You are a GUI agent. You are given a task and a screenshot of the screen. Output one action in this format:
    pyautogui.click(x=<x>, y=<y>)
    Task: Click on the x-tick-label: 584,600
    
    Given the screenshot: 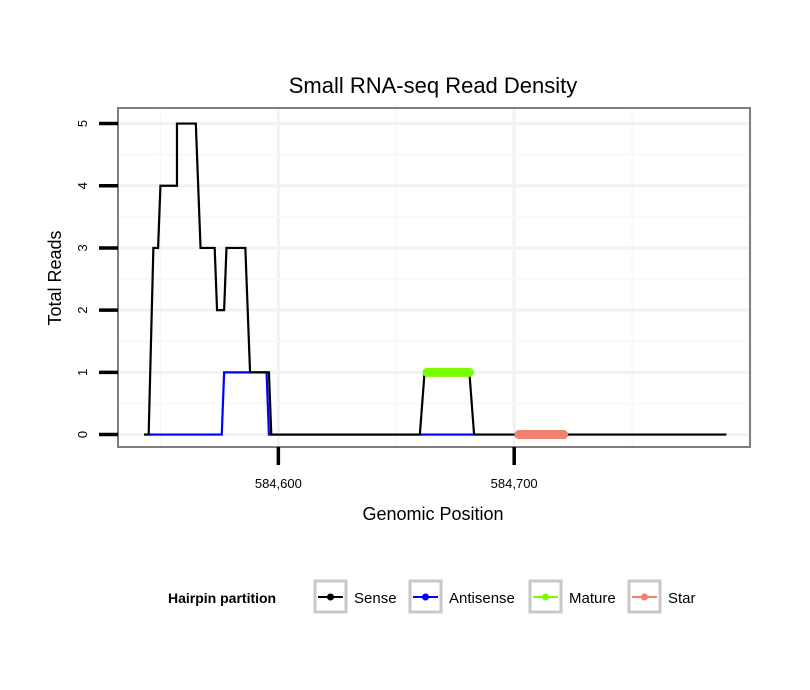 What is the action you would take?
    pyautogui.click(x=278, y=483)
    